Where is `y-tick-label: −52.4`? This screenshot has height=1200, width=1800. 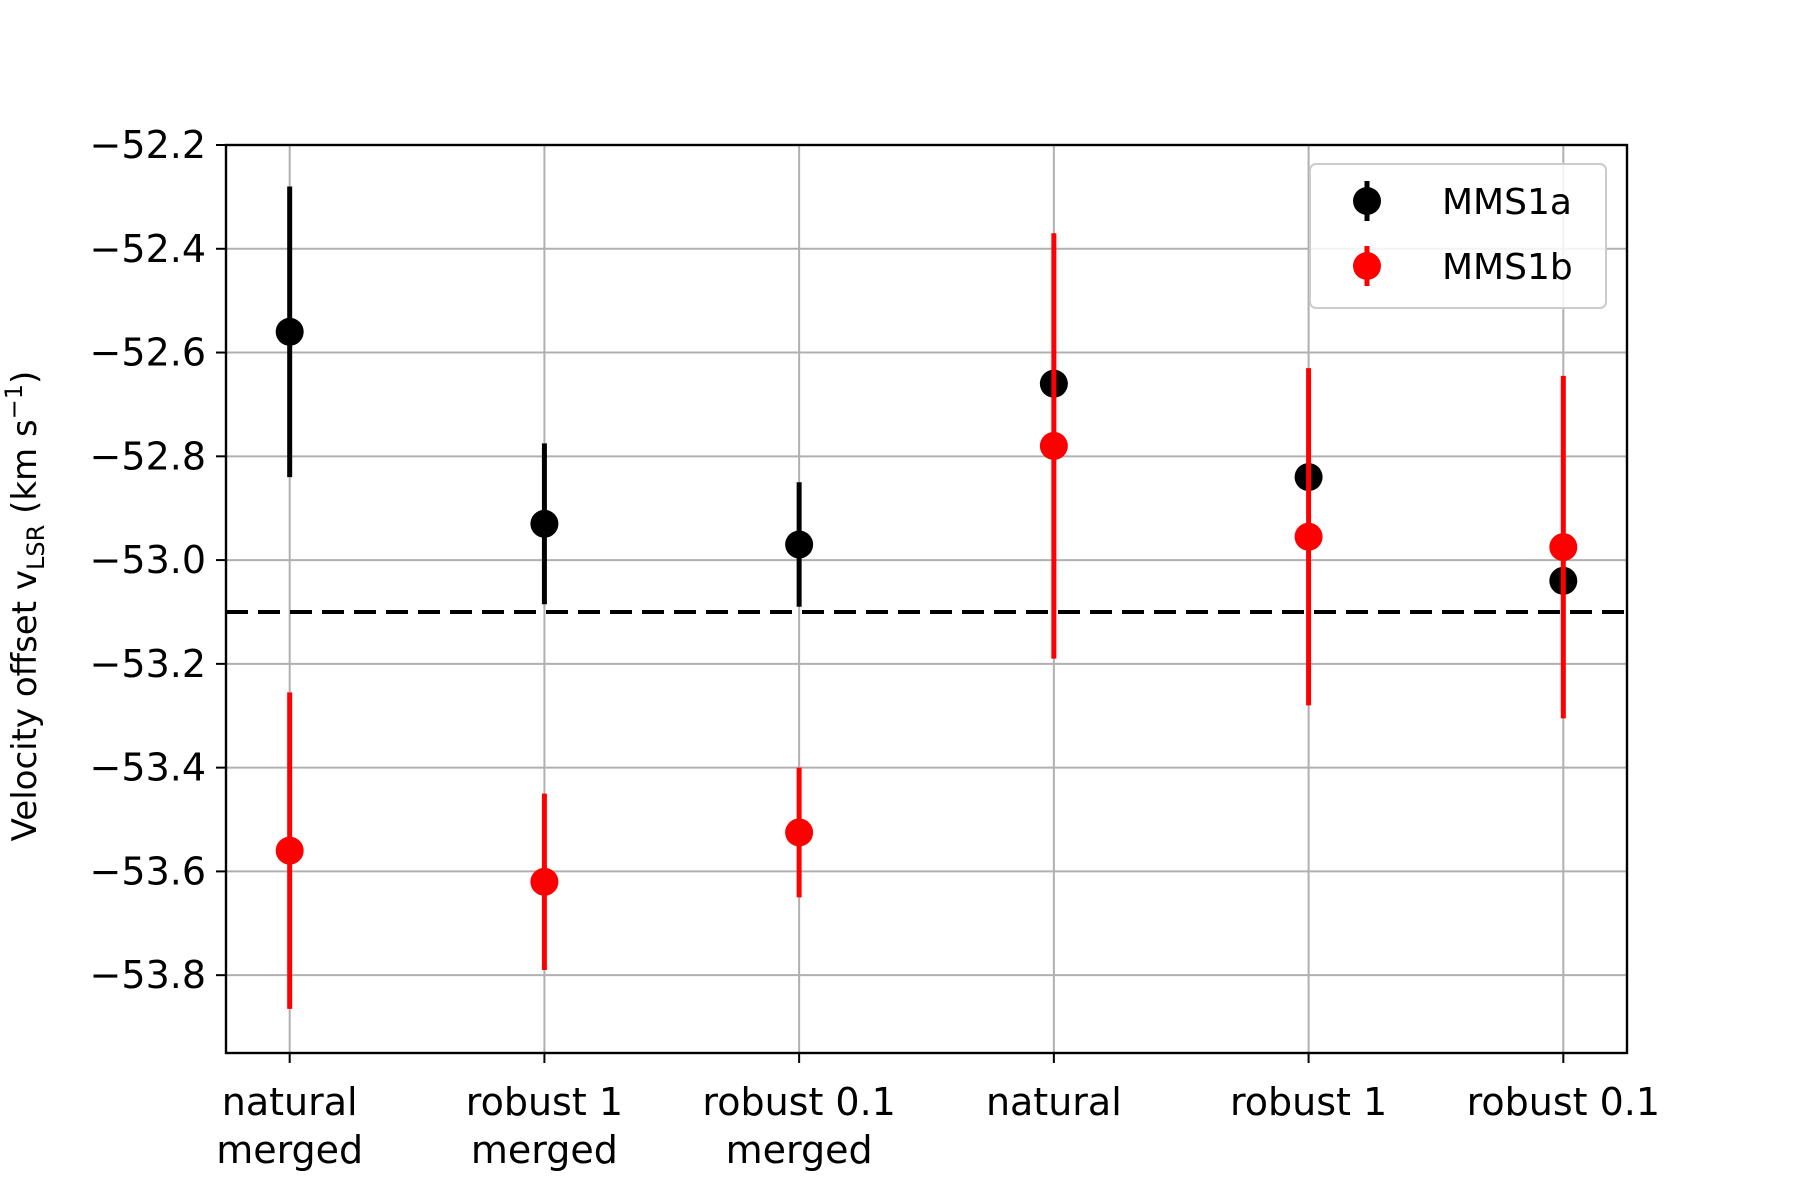 y-tick-label: −52.4 is located at coordinates (148, 249).